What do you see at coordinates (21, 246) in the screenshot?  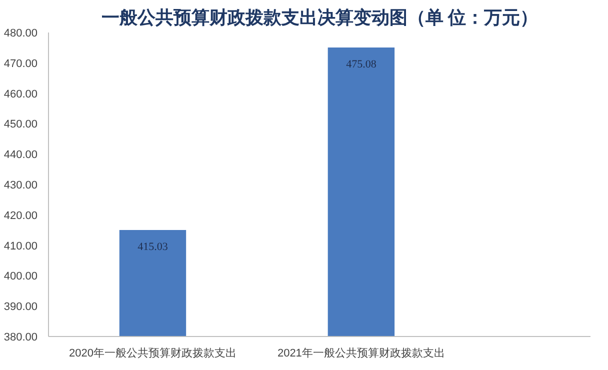 I see `y-tick-label: 410.00` at bounding box center [21, 246].